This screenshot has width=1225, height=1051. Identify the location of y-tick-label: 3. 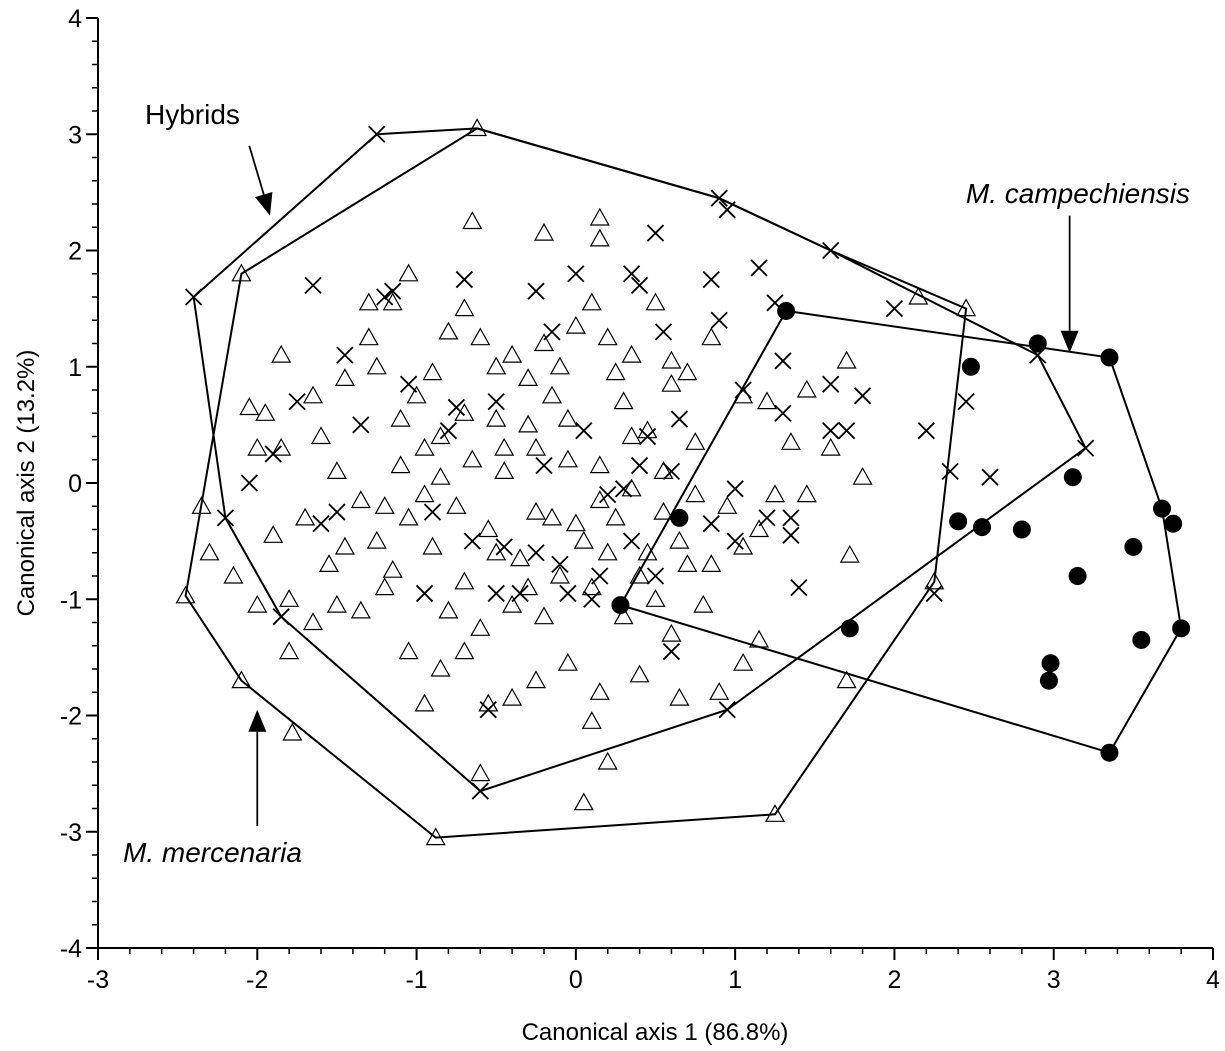
(75, 135).